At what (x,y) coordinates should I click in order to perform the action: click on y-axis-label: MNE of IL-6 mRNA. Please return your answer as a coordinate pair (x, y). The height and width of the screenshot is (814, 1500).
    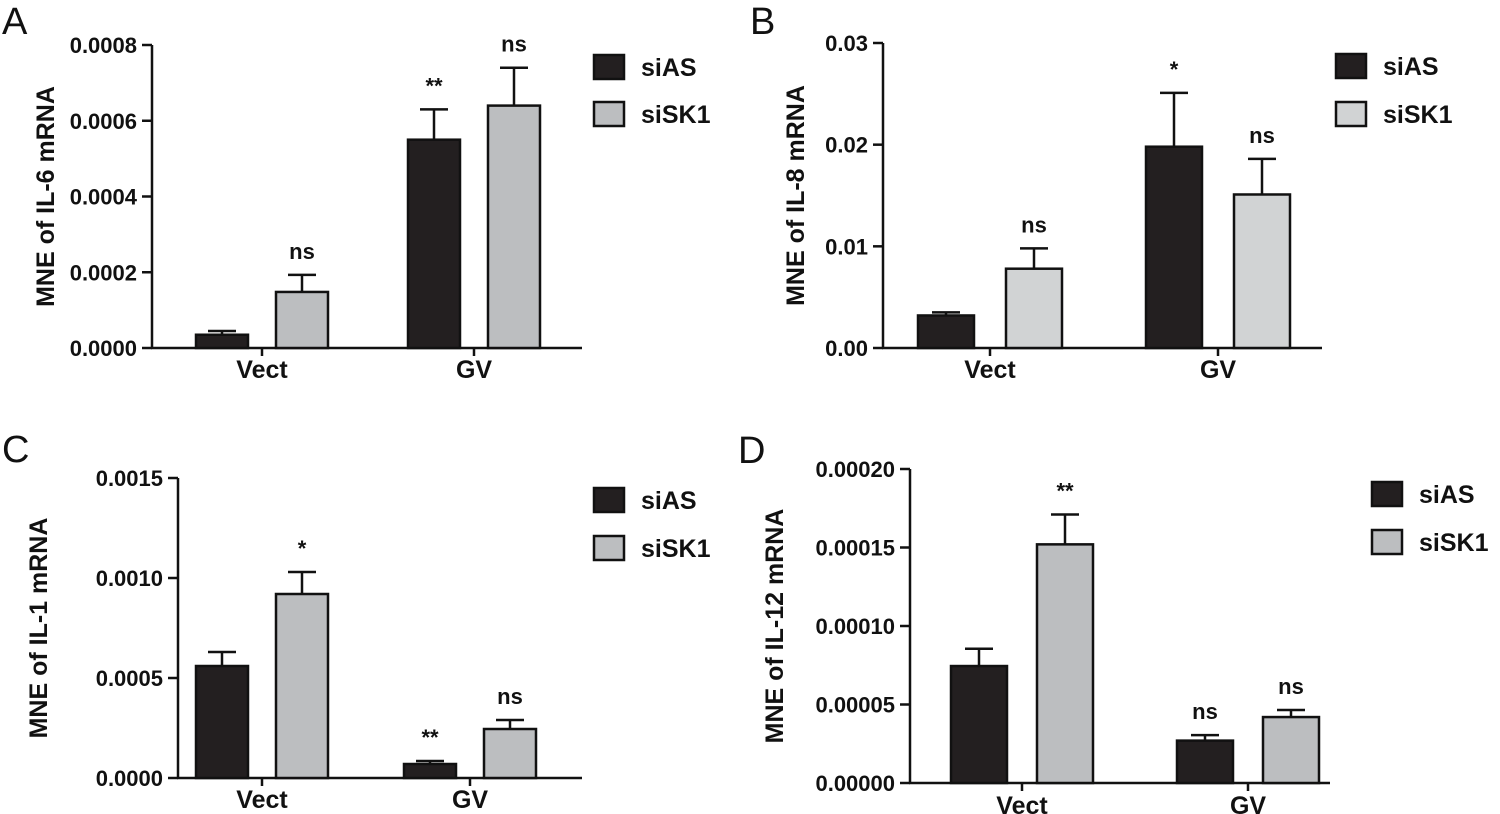
    Looking at the image, I should click on (46, 196).